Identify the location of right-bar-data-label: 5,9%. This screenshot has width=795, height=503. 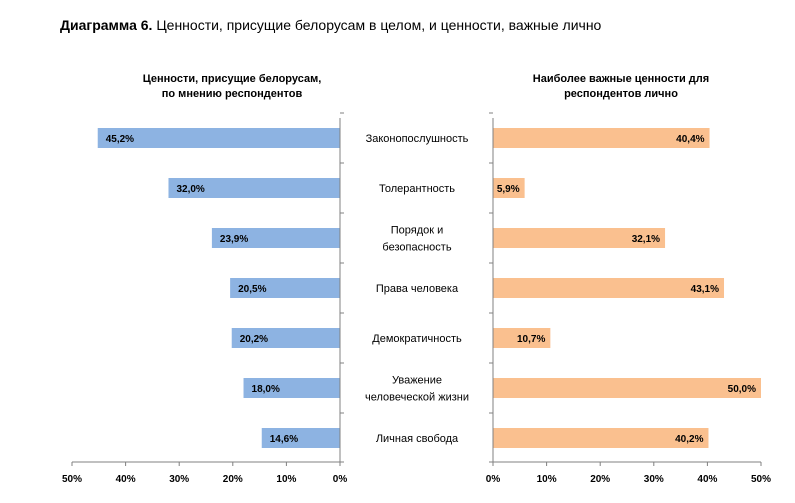
(508, 189).